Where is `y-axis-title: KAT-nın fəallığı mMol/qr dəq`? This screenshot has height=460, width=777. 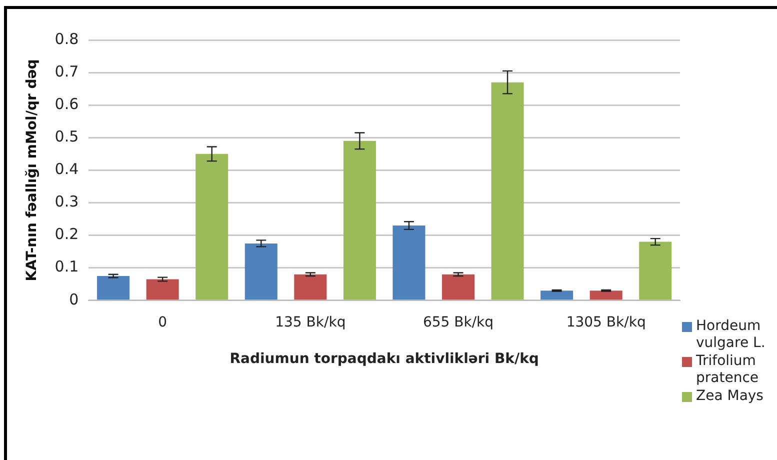 y-axis-title: KAT-nın fəallığı mMol/qr dəq is located at coordinates (32, 170).